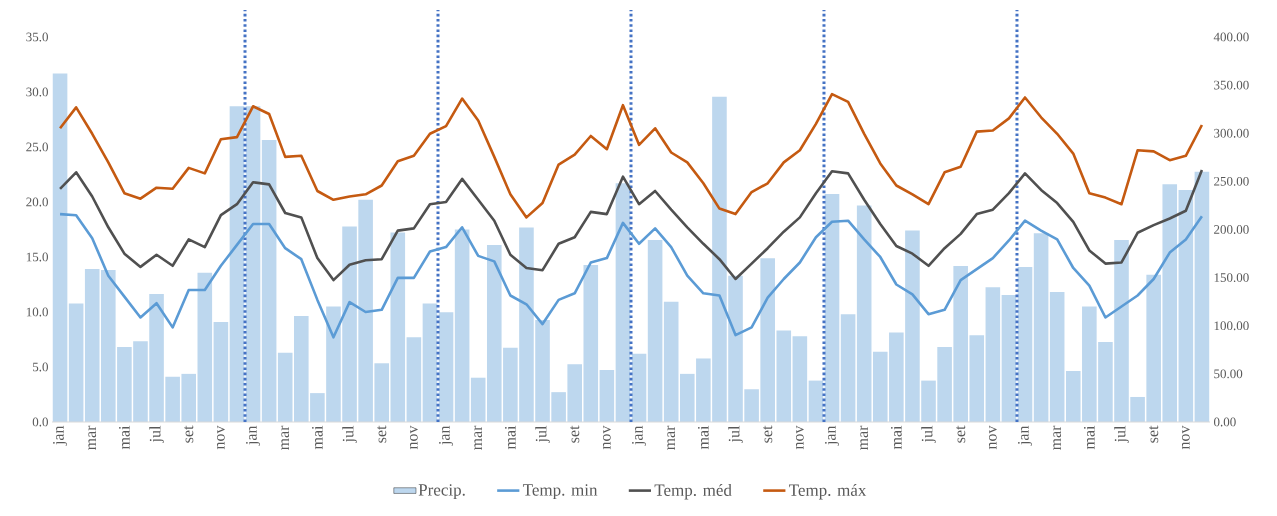 This screenshot has width=1277, height=516. What do you see at coordinates (441, 492) in the screenshot?
I see `legend-label: Precip.` at bounding box center [441, 492].